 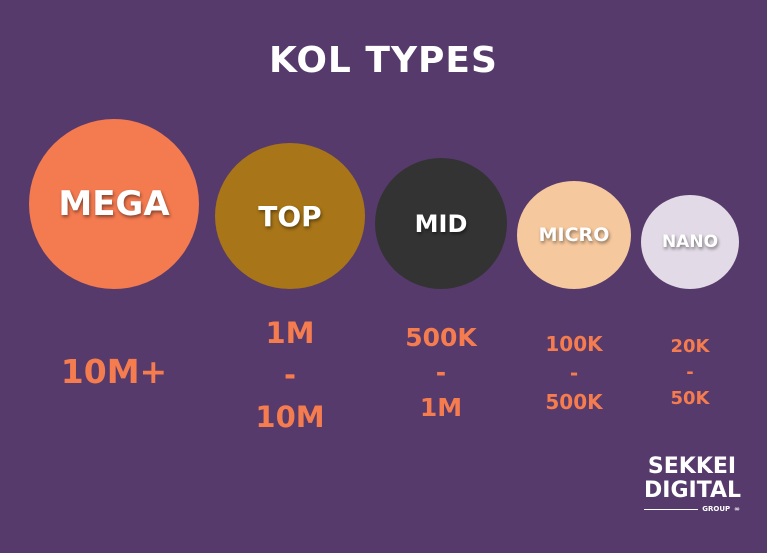 I want to click on range-min: 20K, so click(x=690, y=346).